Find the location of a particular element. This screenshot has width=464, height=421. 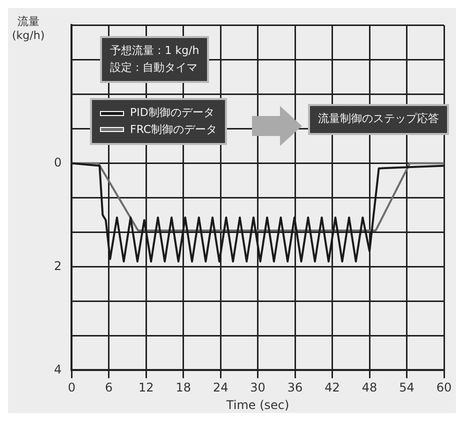

x-tick-label: 24 is located at coordinates (220, 387).